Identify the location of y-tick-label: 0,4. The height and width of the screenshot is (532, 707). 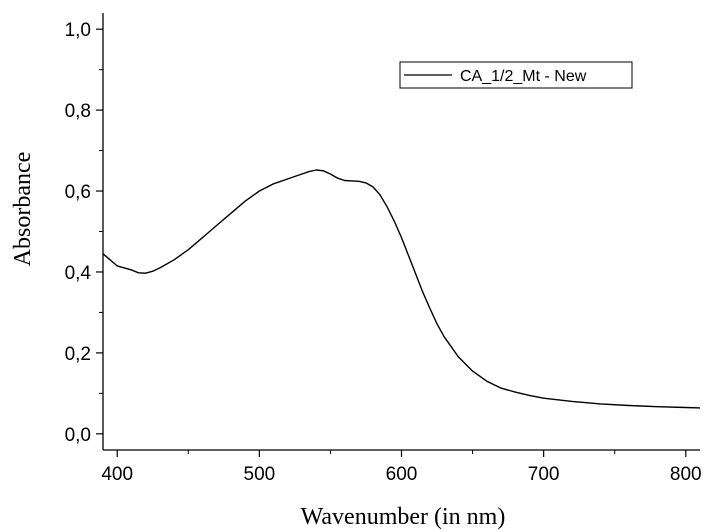
(78, 273).